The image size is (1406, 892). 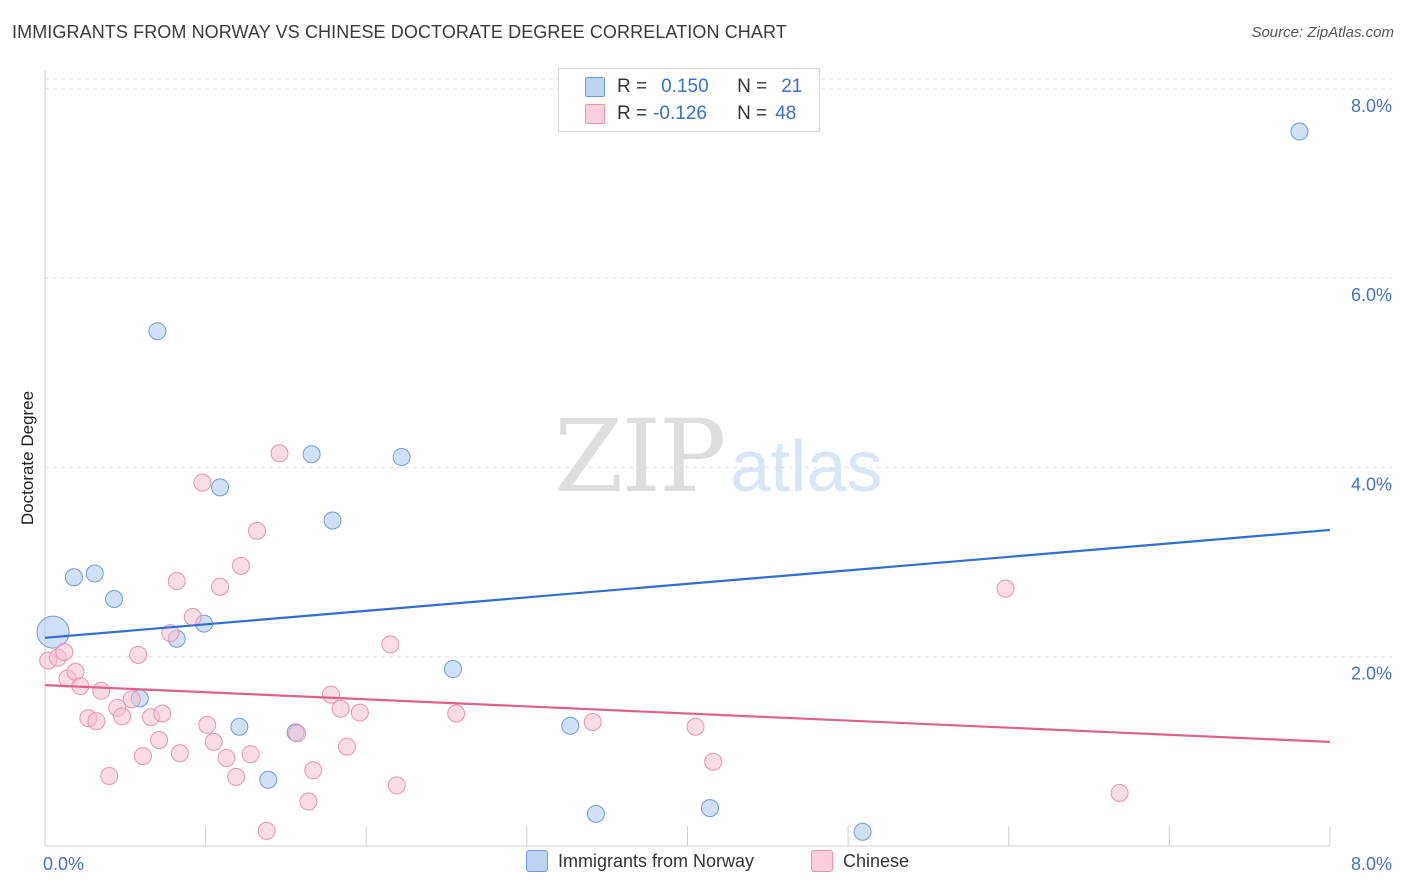 I want to click on chinese-trend-line, so click(x=687, y=714).